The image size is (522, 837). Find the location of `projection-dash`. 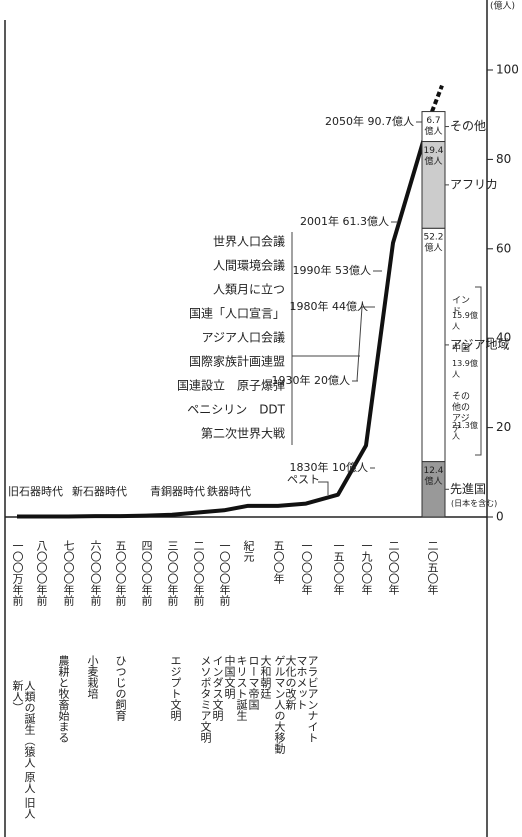

projection-dash is located at coordinates (437, 98).